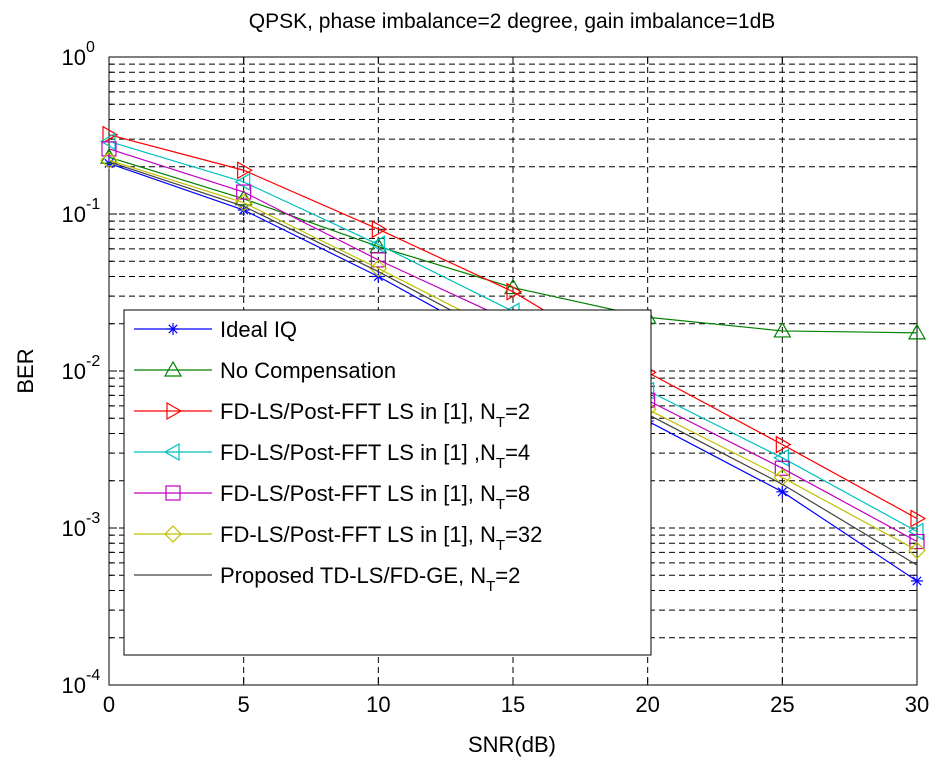  What do you see at coordinates (215, 329) in the screenshot?
I see `legend-item: Ideal IQ` at bounding box center [215, 329].